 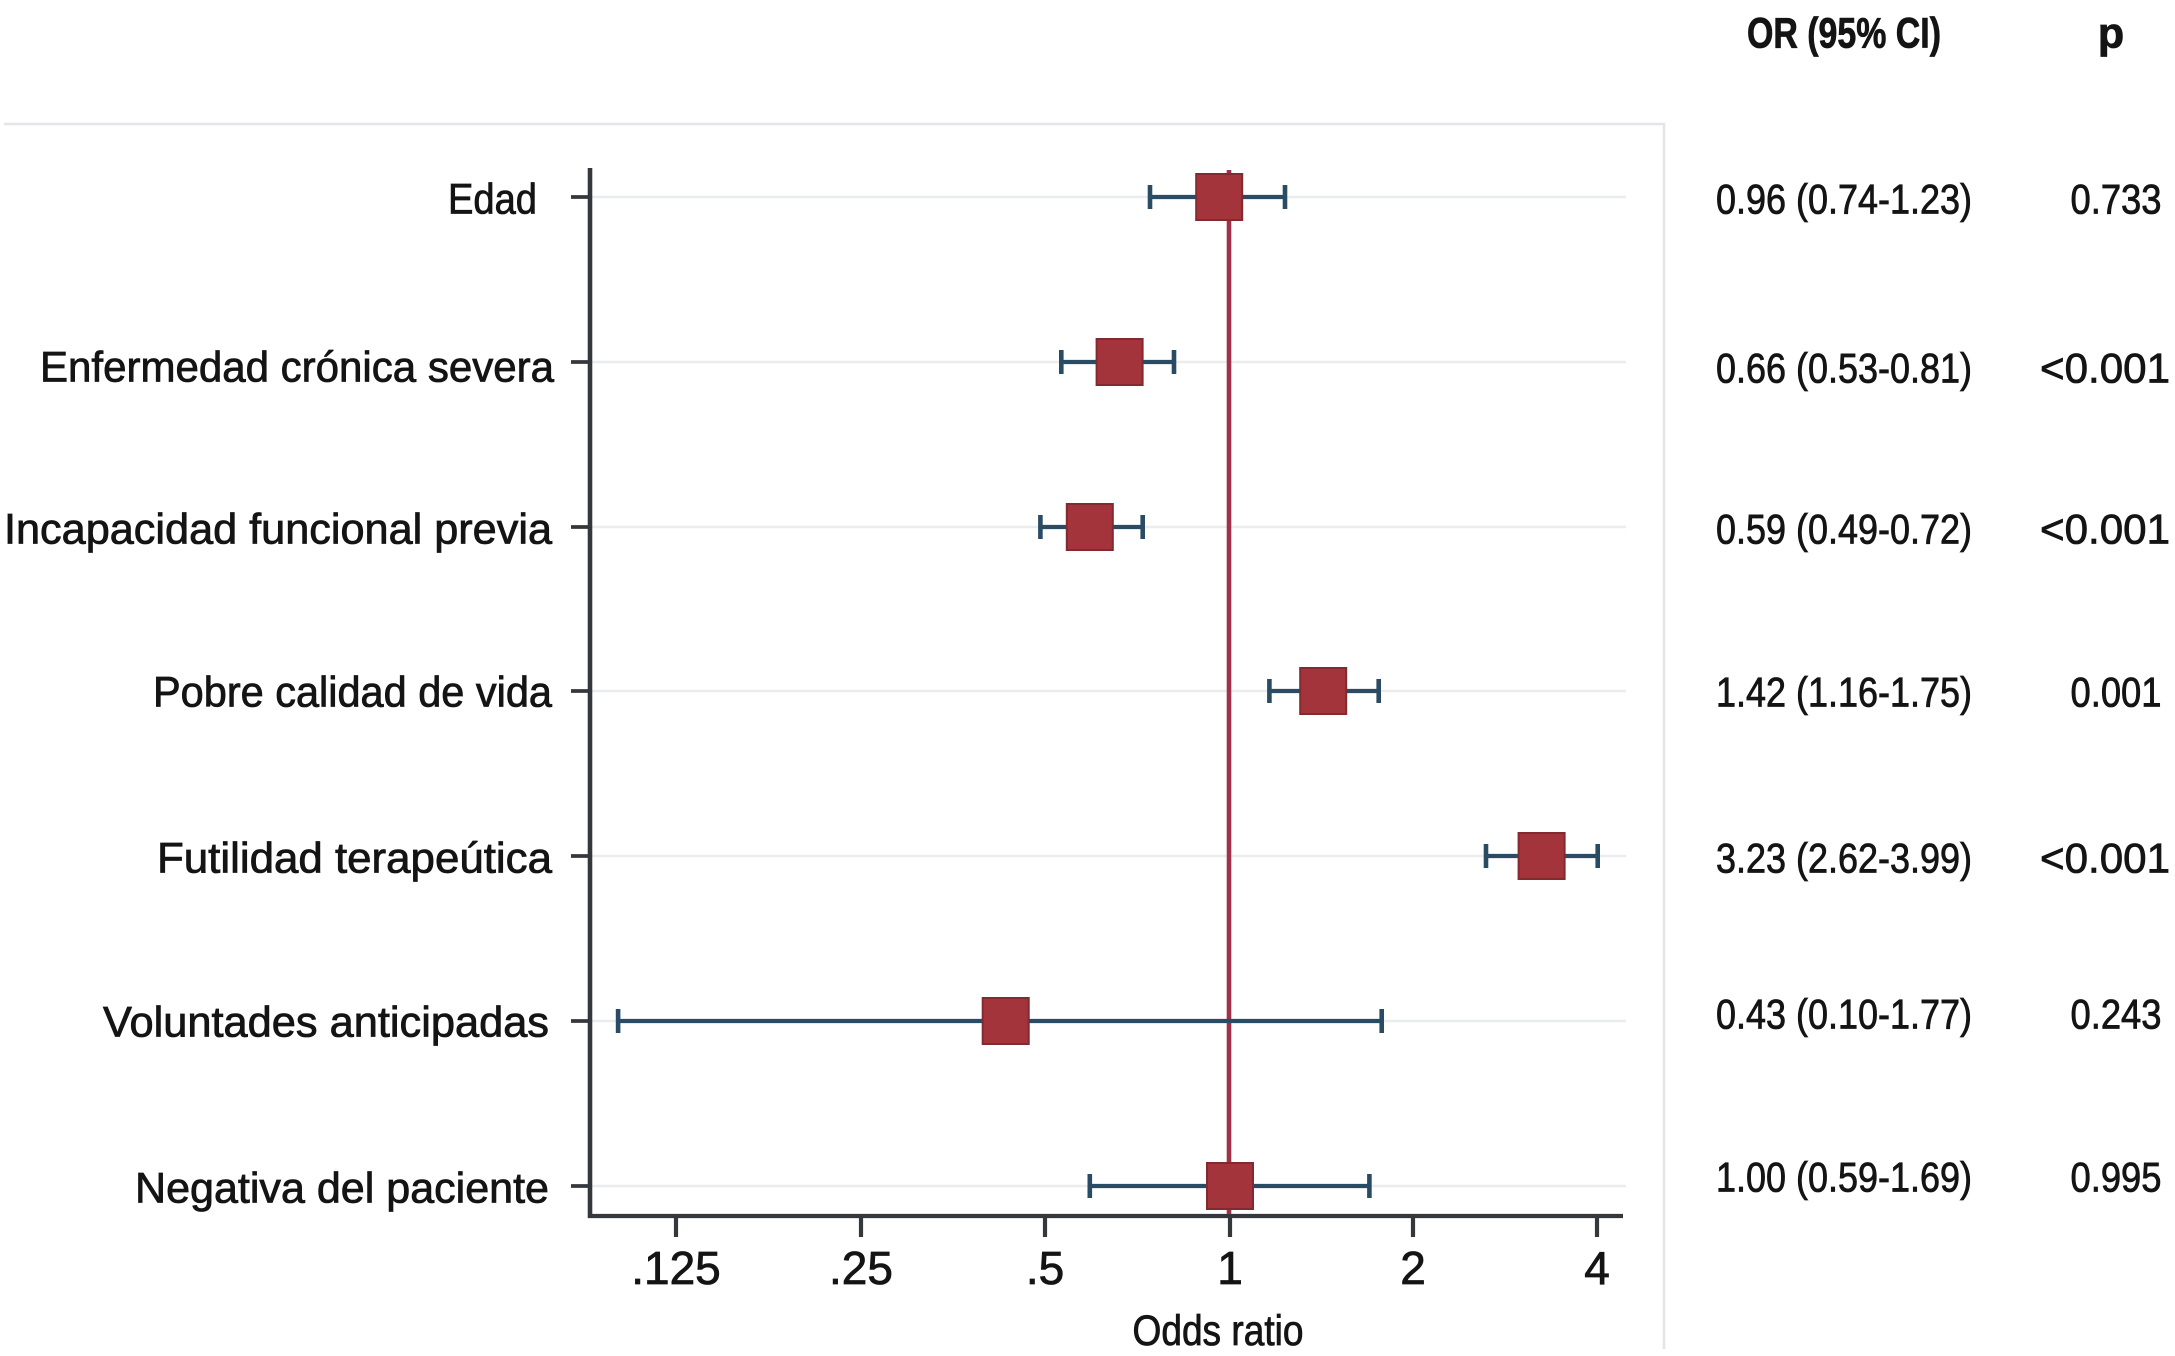 What do you see at coordinates (1844, 1013) in the screenshot?
I see `svg-text: 0.43 (0.10-1.77)` at bounding box center [1844, 1013].